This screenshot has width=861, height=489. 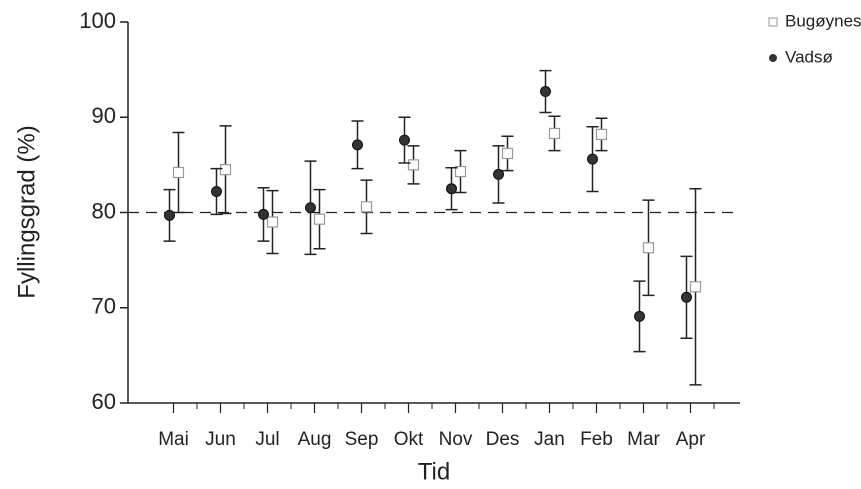 I want to click on y-tick-label: 100, so click(x=97, y=20).